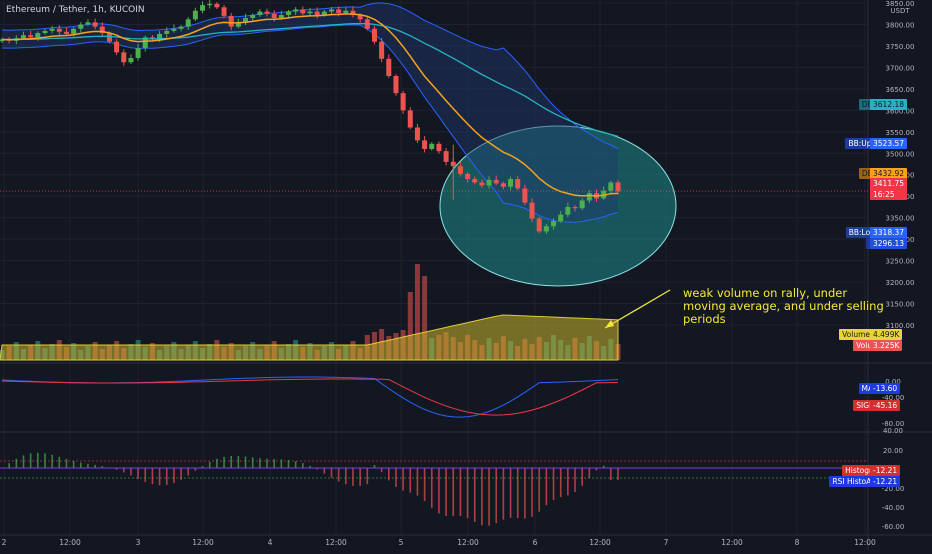 The width and height of the screenshot is (932, 554). Describe the element at coordinates (888, 243) in the screenshot. I see `low-label-value: 3296.13` at that location.